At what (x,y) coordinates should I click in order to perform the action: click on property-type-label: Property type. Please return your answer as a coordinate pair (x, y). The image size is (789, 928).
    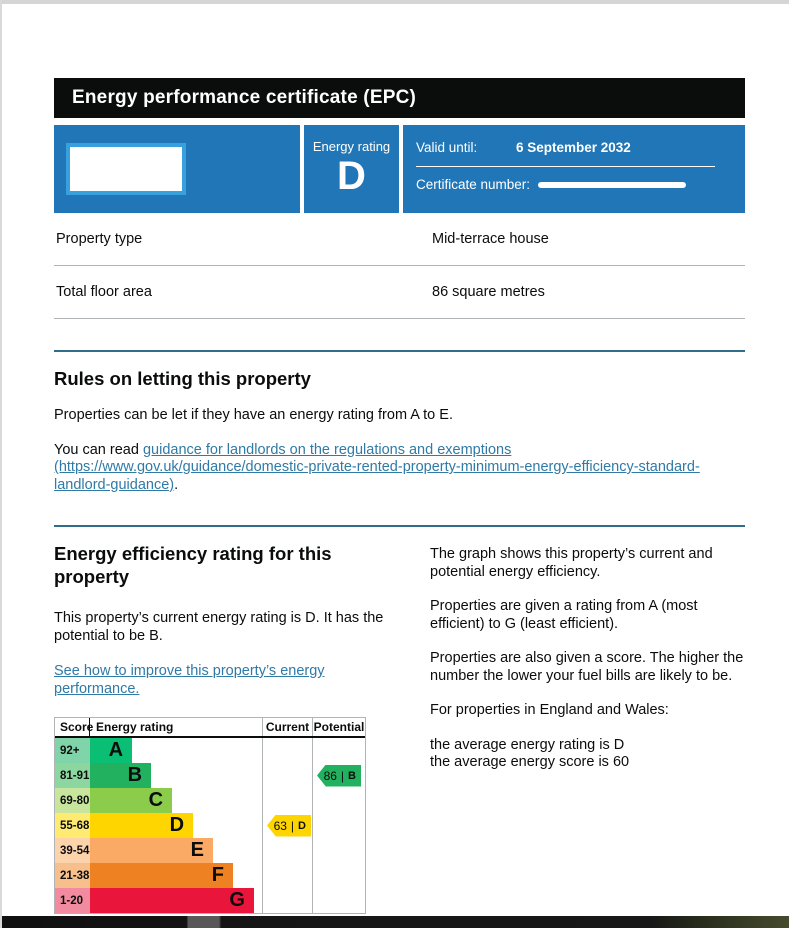
    Looking at the image, I should click on (99, 239).